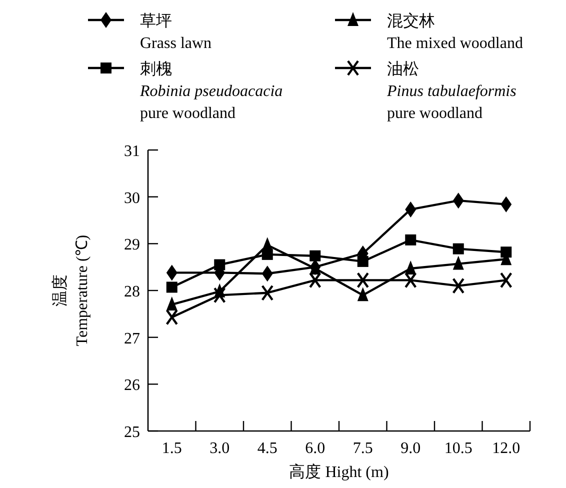  I want to click on x-tick-label: 3.0, so click(220, 448).